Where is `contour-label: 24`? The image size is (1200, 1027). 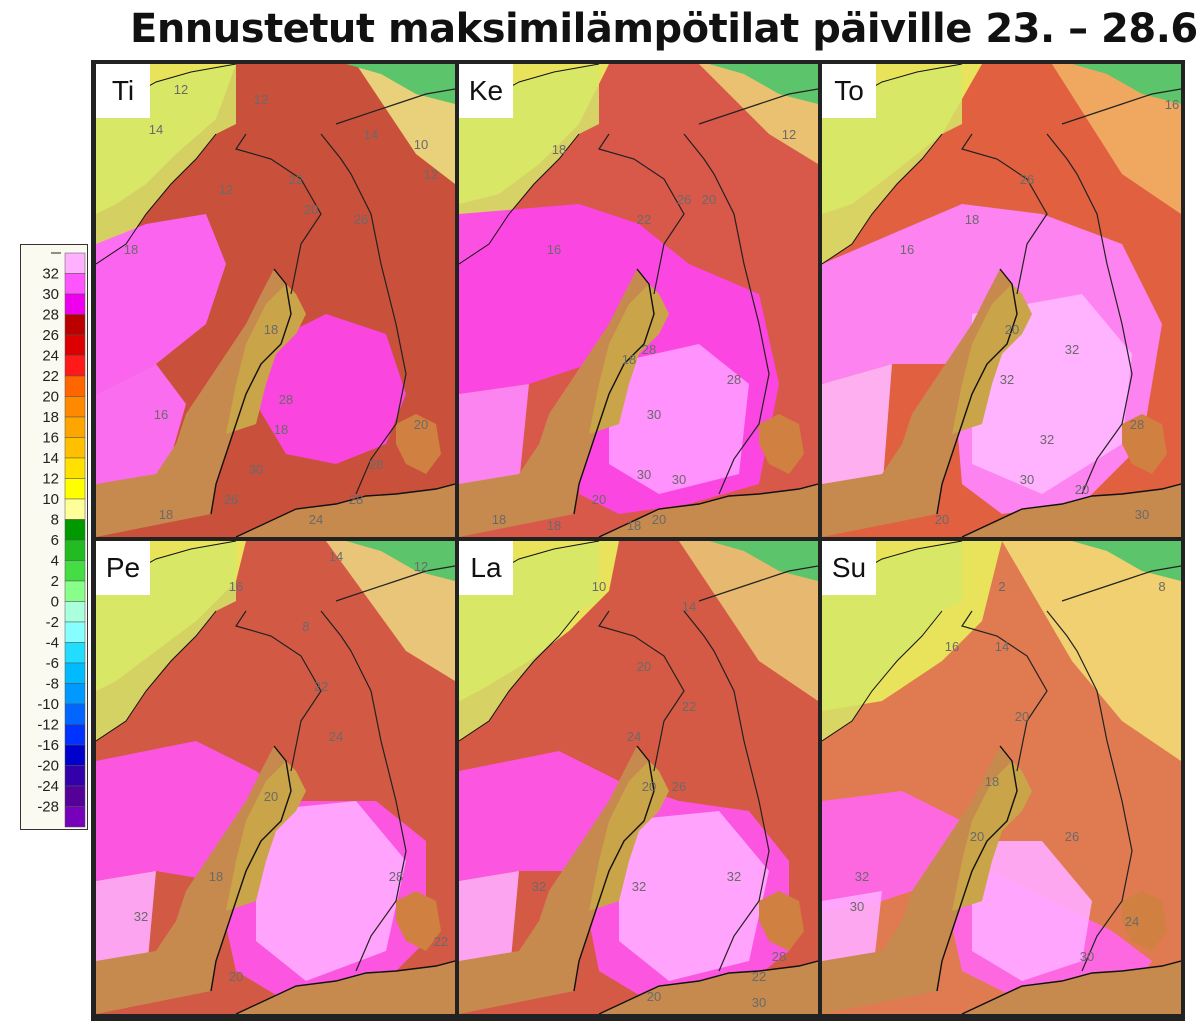
contour-label: 24 is located at coordinates (316, 519).